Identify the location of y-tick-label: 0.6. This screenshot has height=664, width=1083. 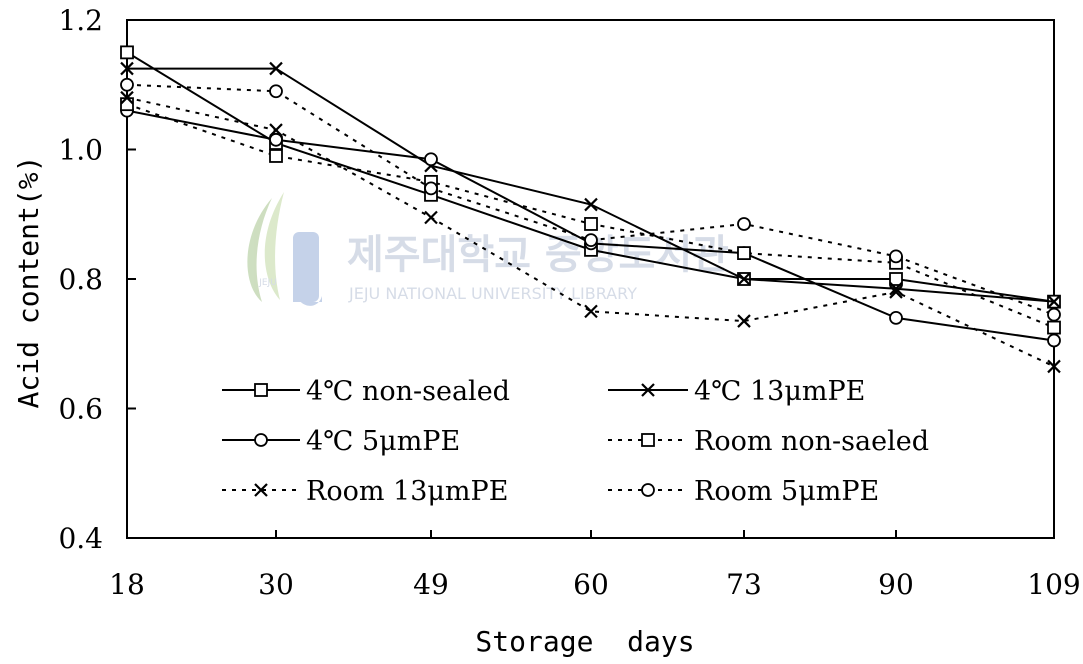
(80, 409).